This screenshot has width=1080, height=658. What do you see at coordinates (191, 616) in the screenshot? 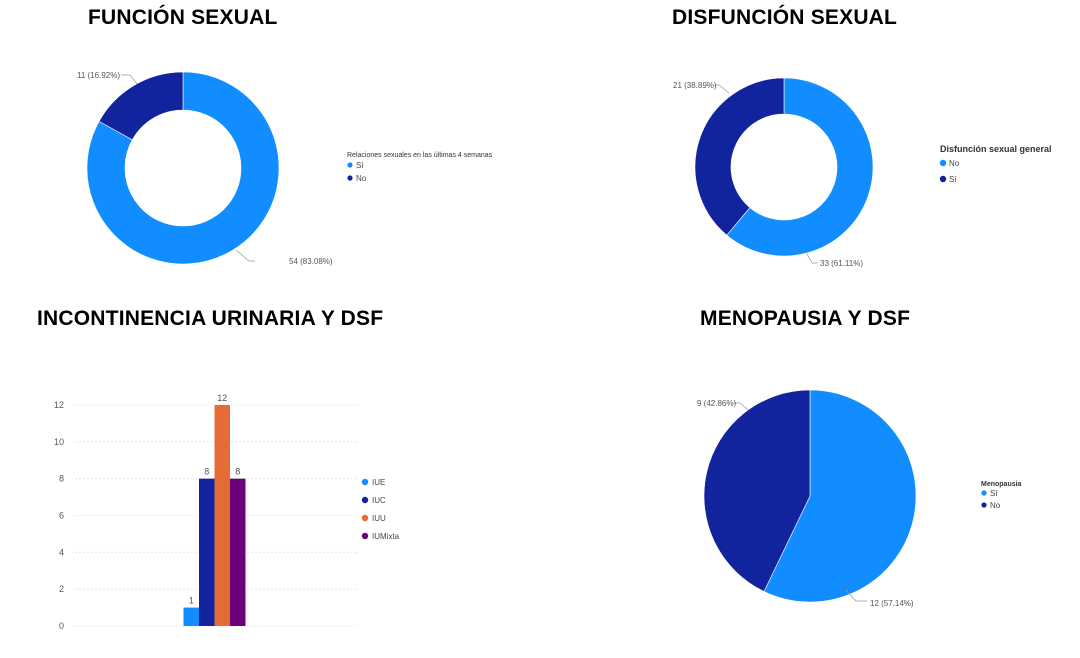
I see `bar-IUE` at bounding box center [191, 616].